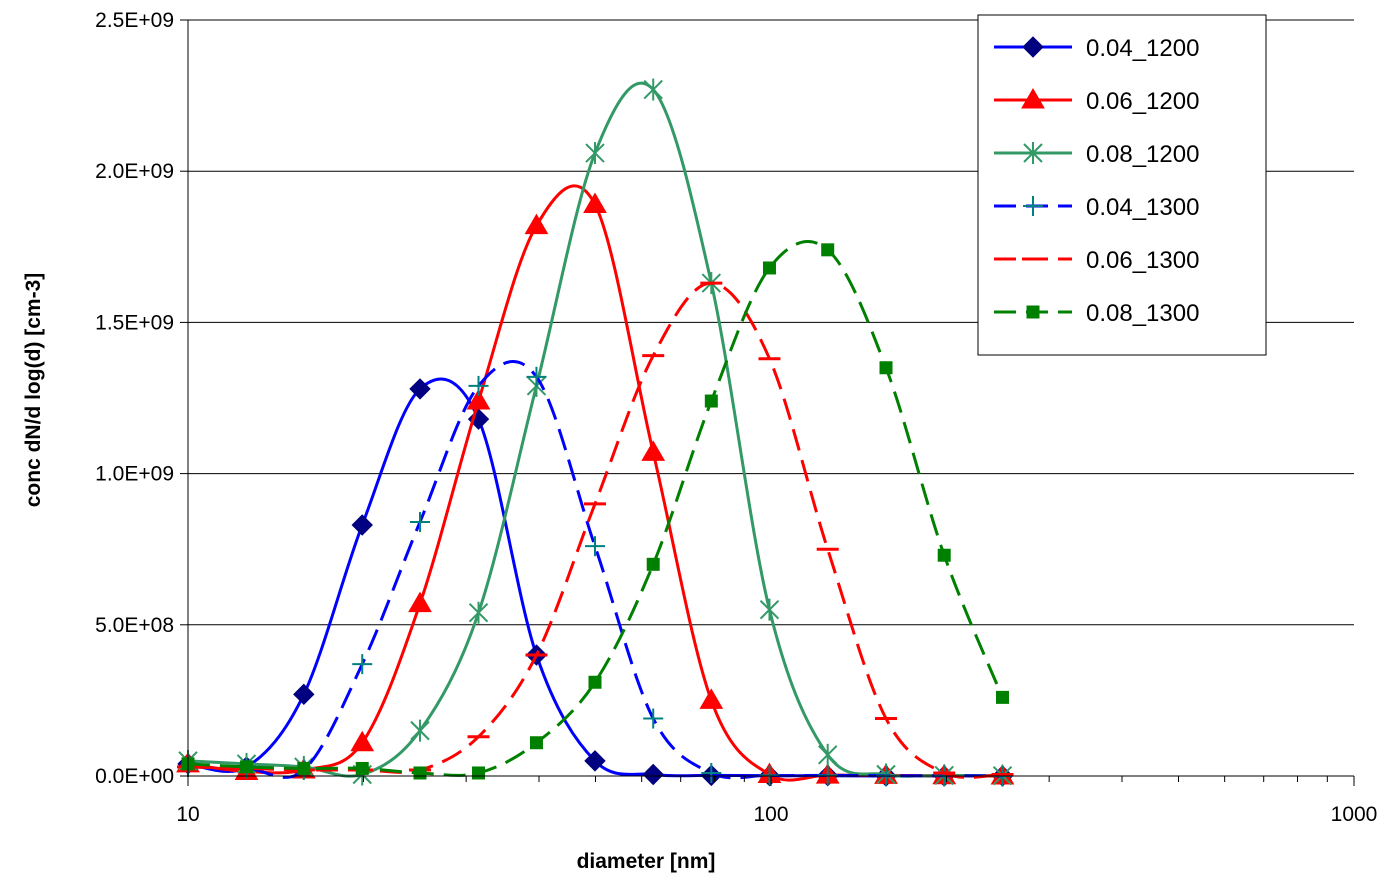  Describe the element at coordinates (134, 322) in the screenshot. I see `y-tick-label: 1.5E+09` at that location.